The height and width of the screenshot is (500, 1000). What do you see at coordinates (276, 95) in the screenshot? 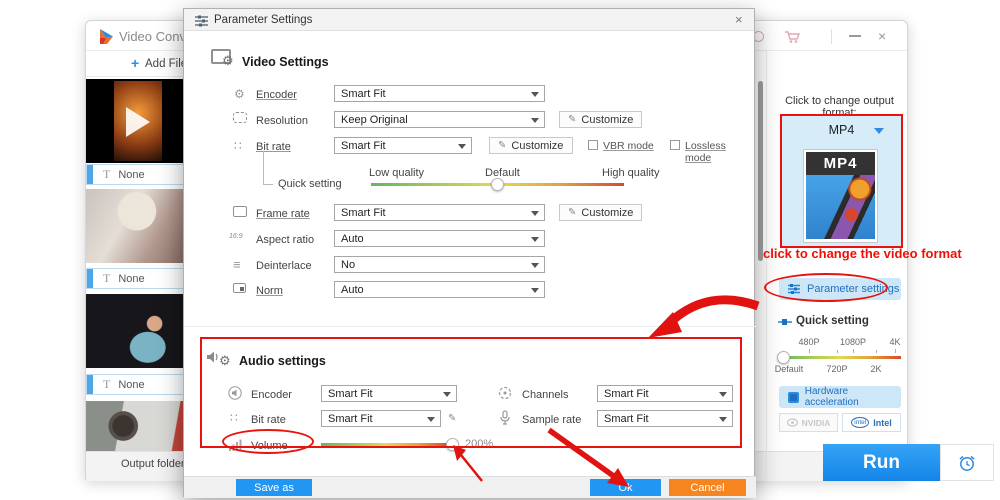
I see `encoder-label: Encoder` at bounding box center [276, 95].